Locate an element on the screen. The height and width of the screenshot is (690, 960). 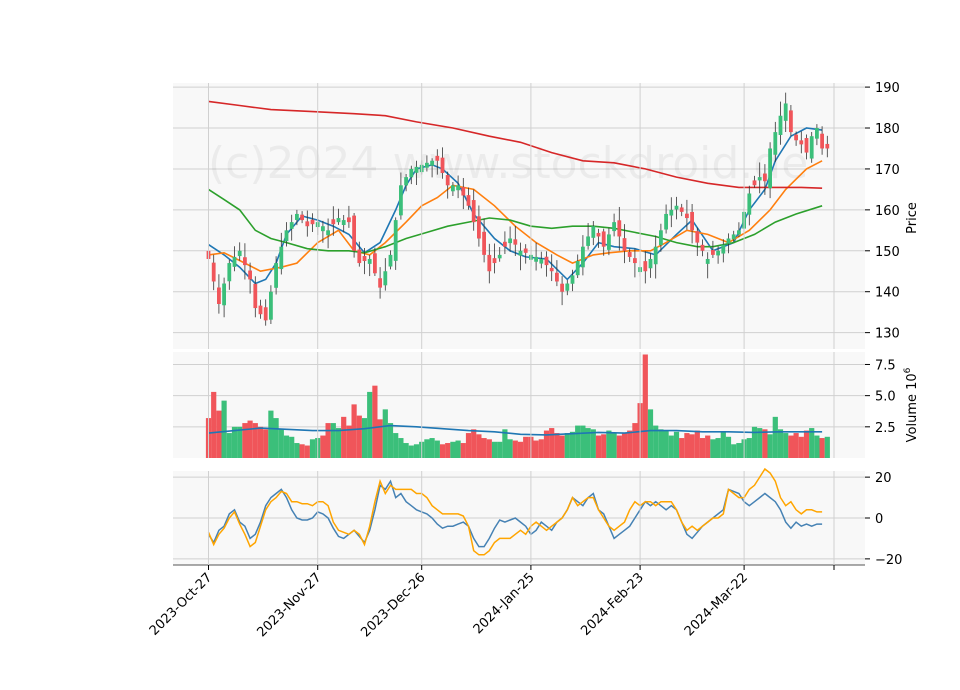
x-tick-label: 2024-Mar-22 is located at coordinates (716, 604).